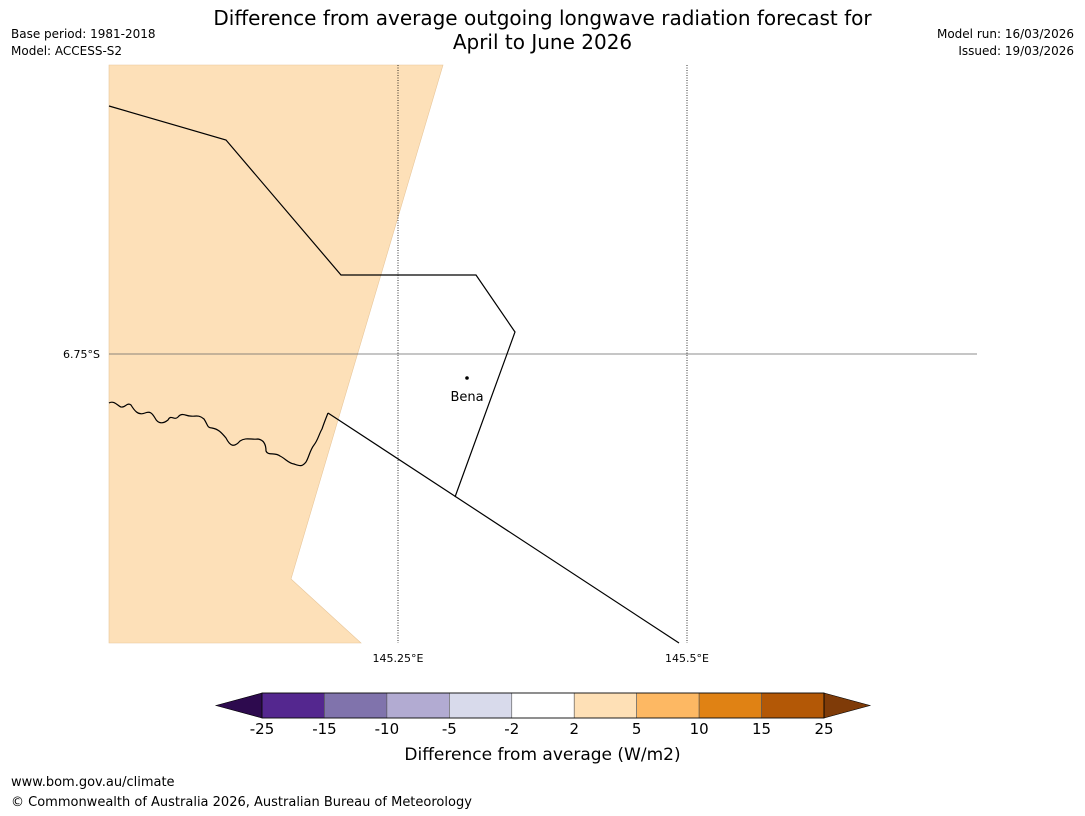  What do you see at coordinates (387, 729) in the screenshot?
I see `colorbar-tick-label: -10` at bounding box center [387, 729].